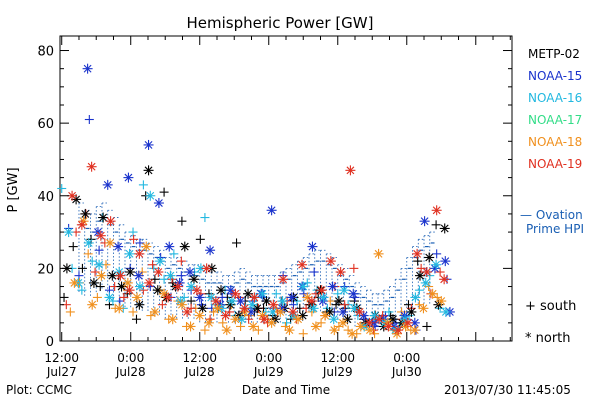  What do you see at coordinates (130, 358) in the screenshot?
I see `x-tick-label-time: 0:00` at bounding box center [130, 358].